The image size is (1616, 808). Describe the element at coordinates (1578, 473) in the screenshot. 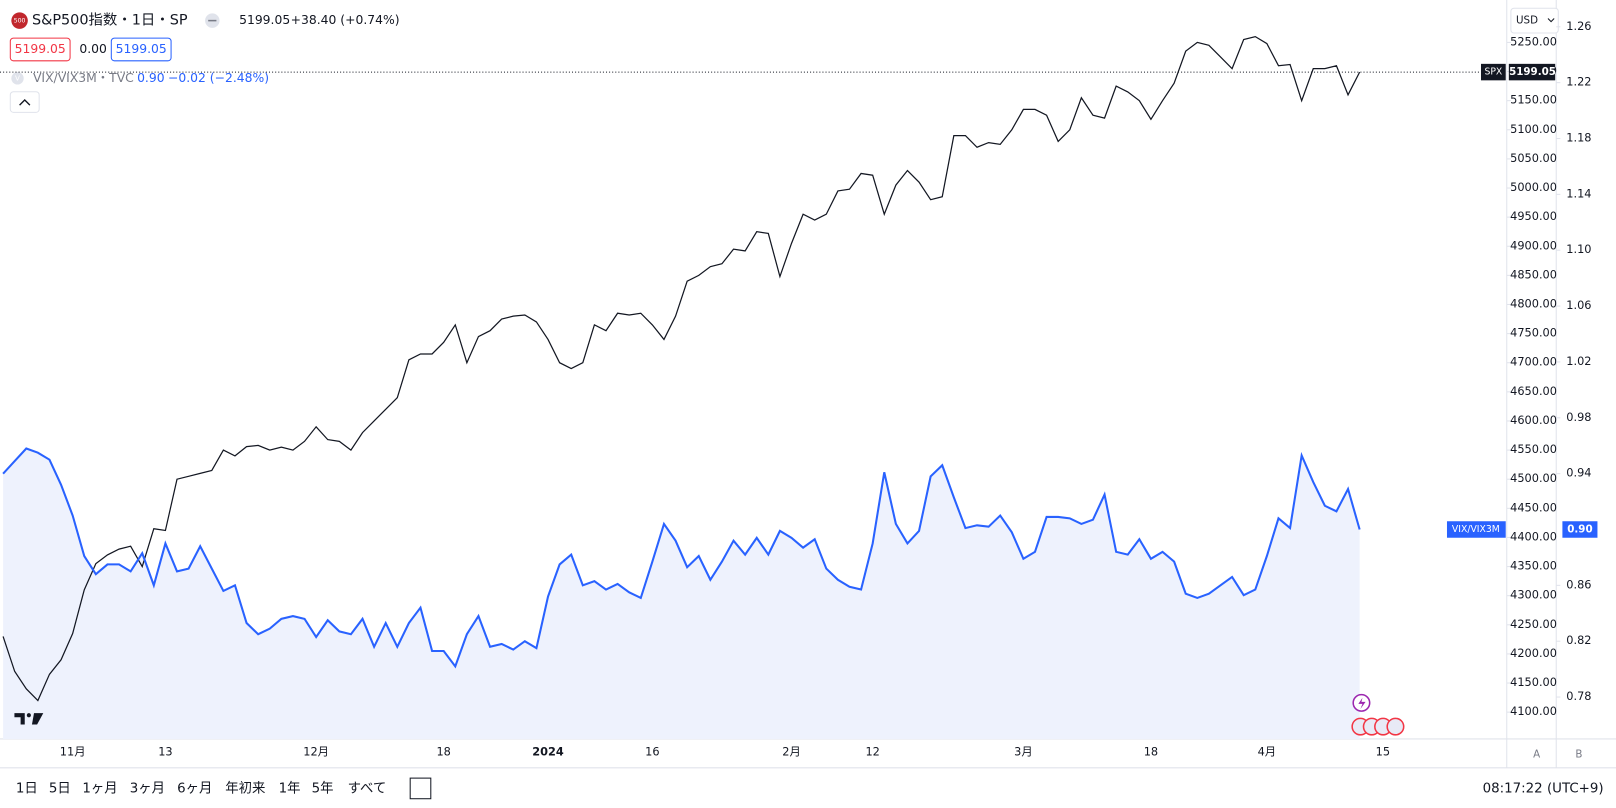

I see `y2-tick-label: 0.94` at that location.